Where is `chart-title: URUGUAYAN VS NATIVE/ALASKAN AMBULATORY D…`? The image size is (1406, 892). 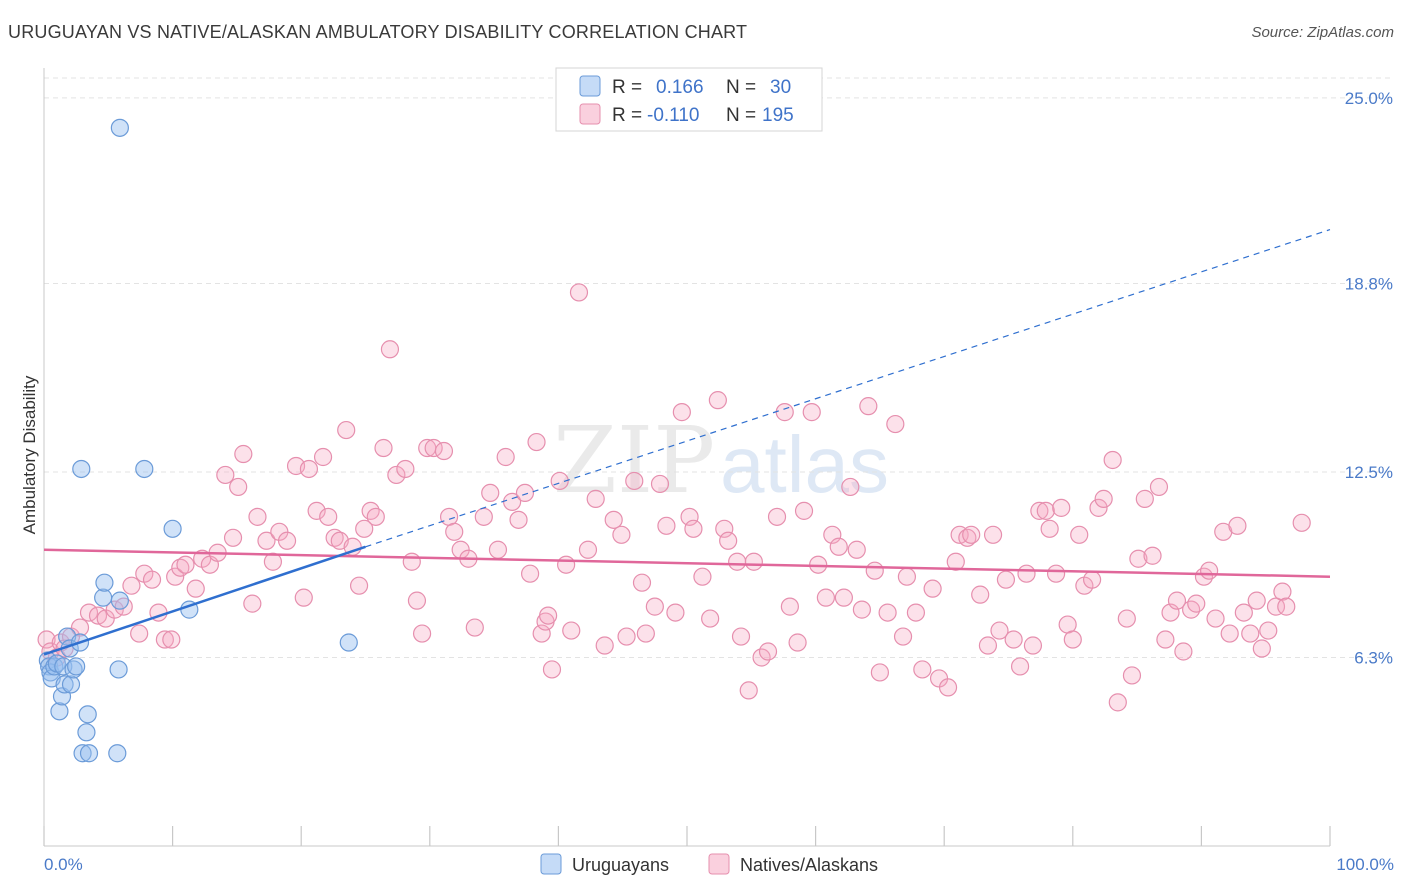 chart-title: URUGUAYAN VS NATIVE/ALASKAN AMBULATORY D… is located at coordinates (378, 32).